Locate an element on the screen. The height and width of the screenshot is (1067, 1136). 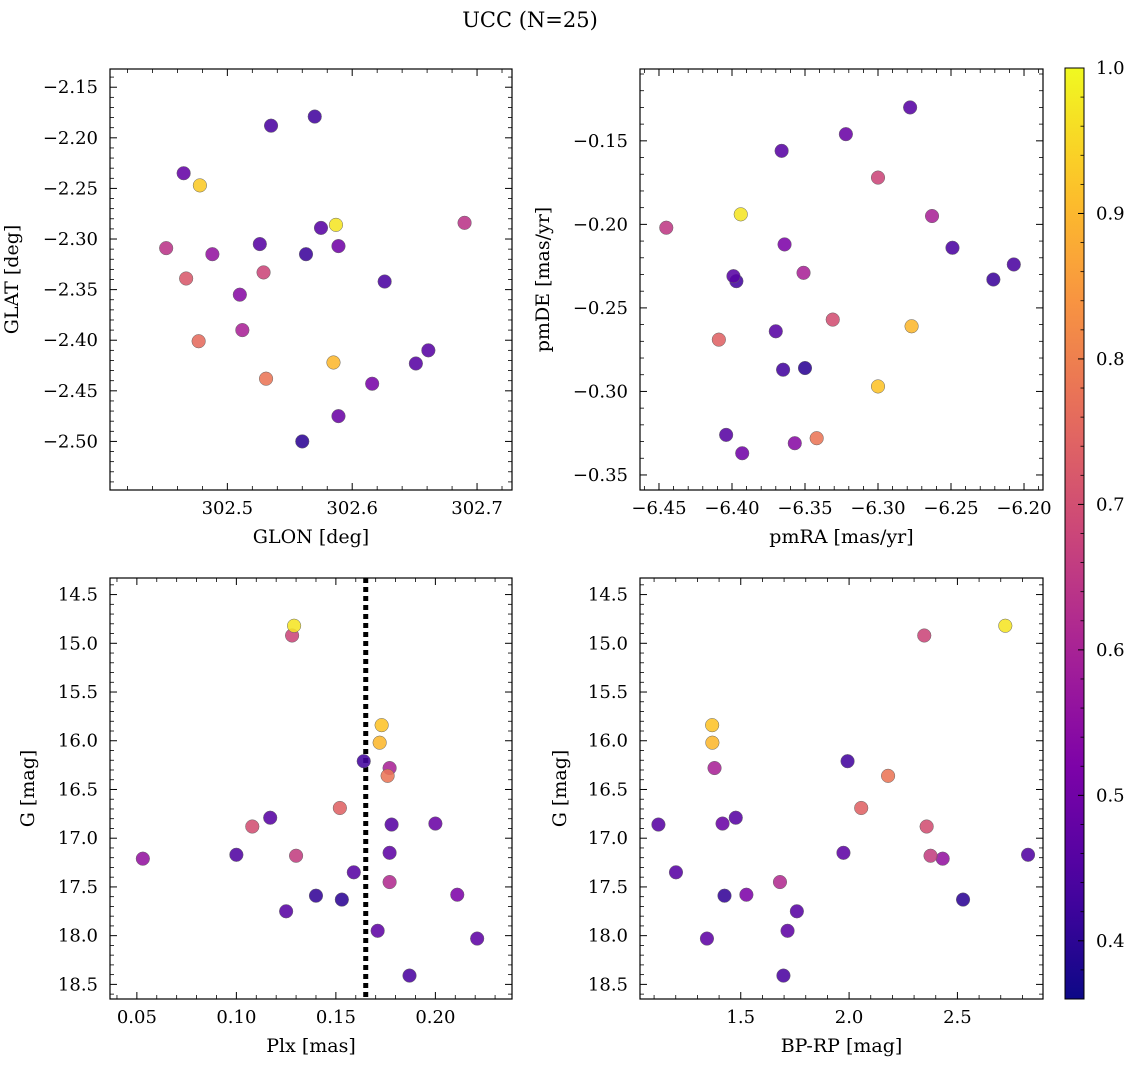
x-axis-label: BP-RP [mag] is located at coordinates (842, 1046).